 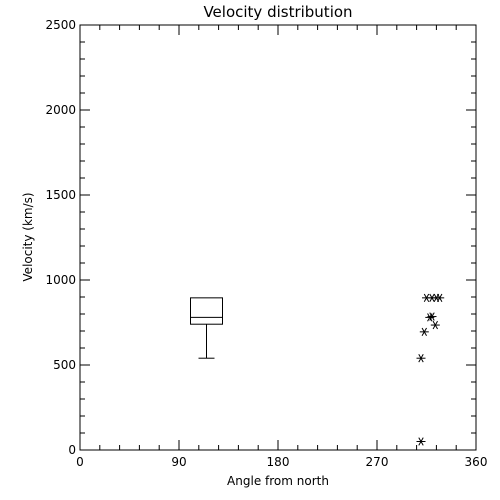 What do you see at coordinates (206, 328) in the screenshot?
I see `box-plot` at bounding box center [206, 328].